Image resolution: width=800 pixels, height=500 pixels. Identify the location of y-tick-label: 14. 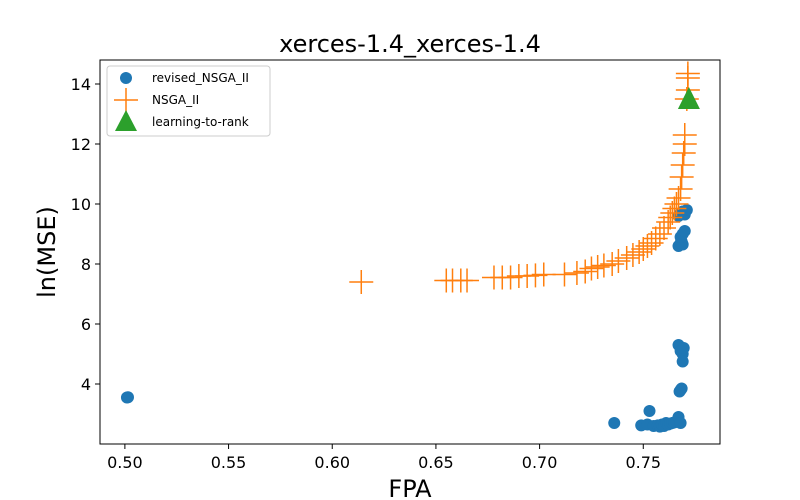
(81, 84).